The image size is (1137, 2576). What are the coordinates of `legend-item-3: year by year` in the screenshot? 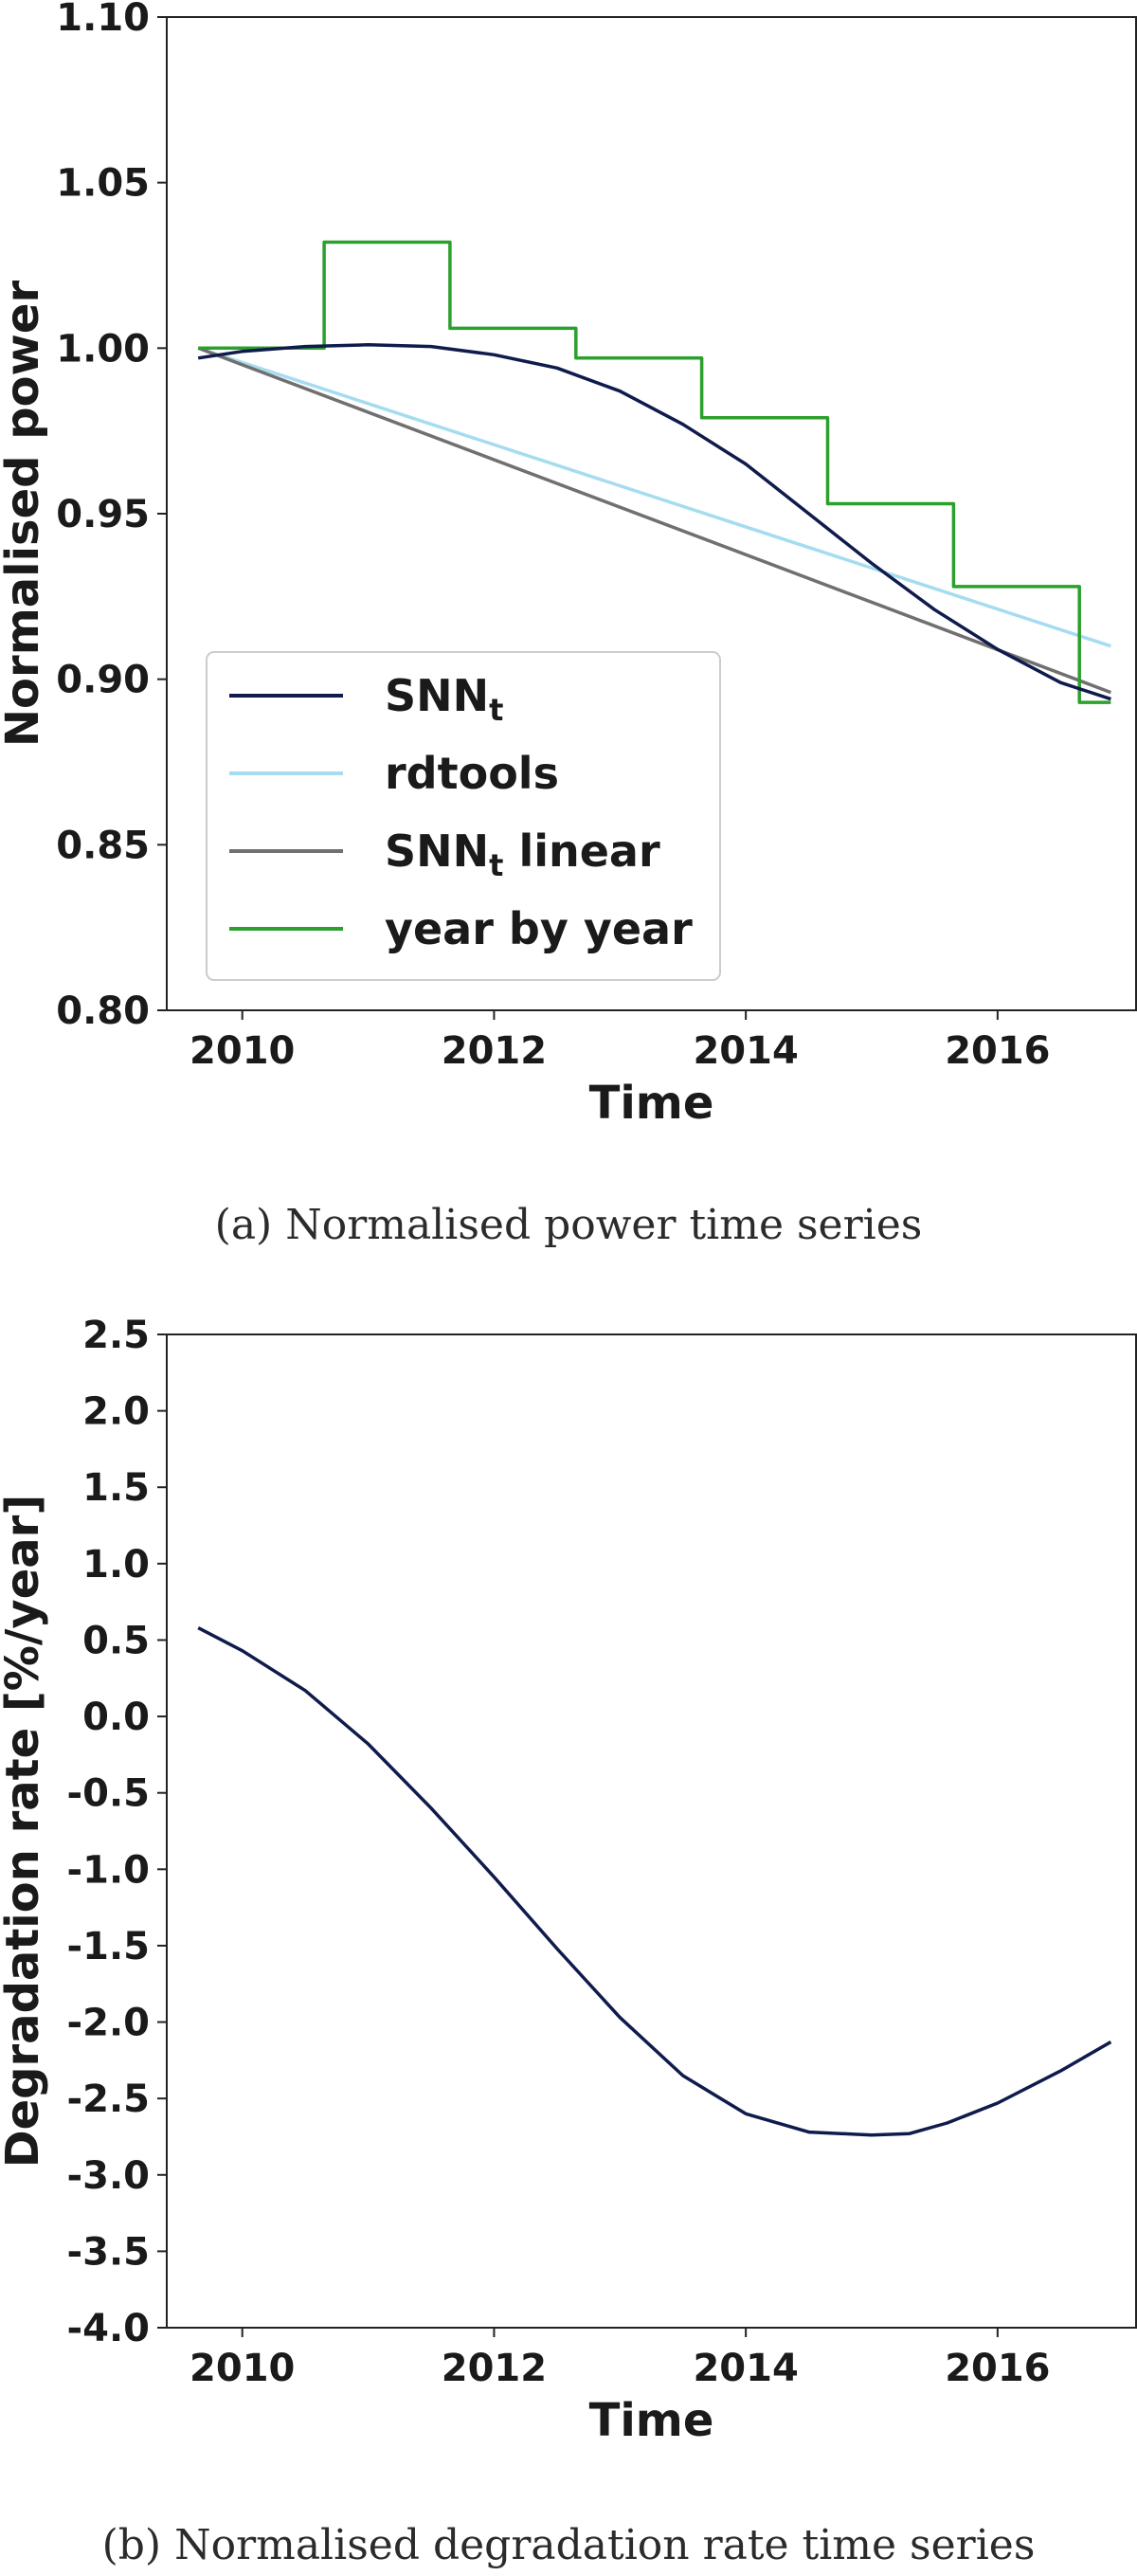 It's located at (461, 928).